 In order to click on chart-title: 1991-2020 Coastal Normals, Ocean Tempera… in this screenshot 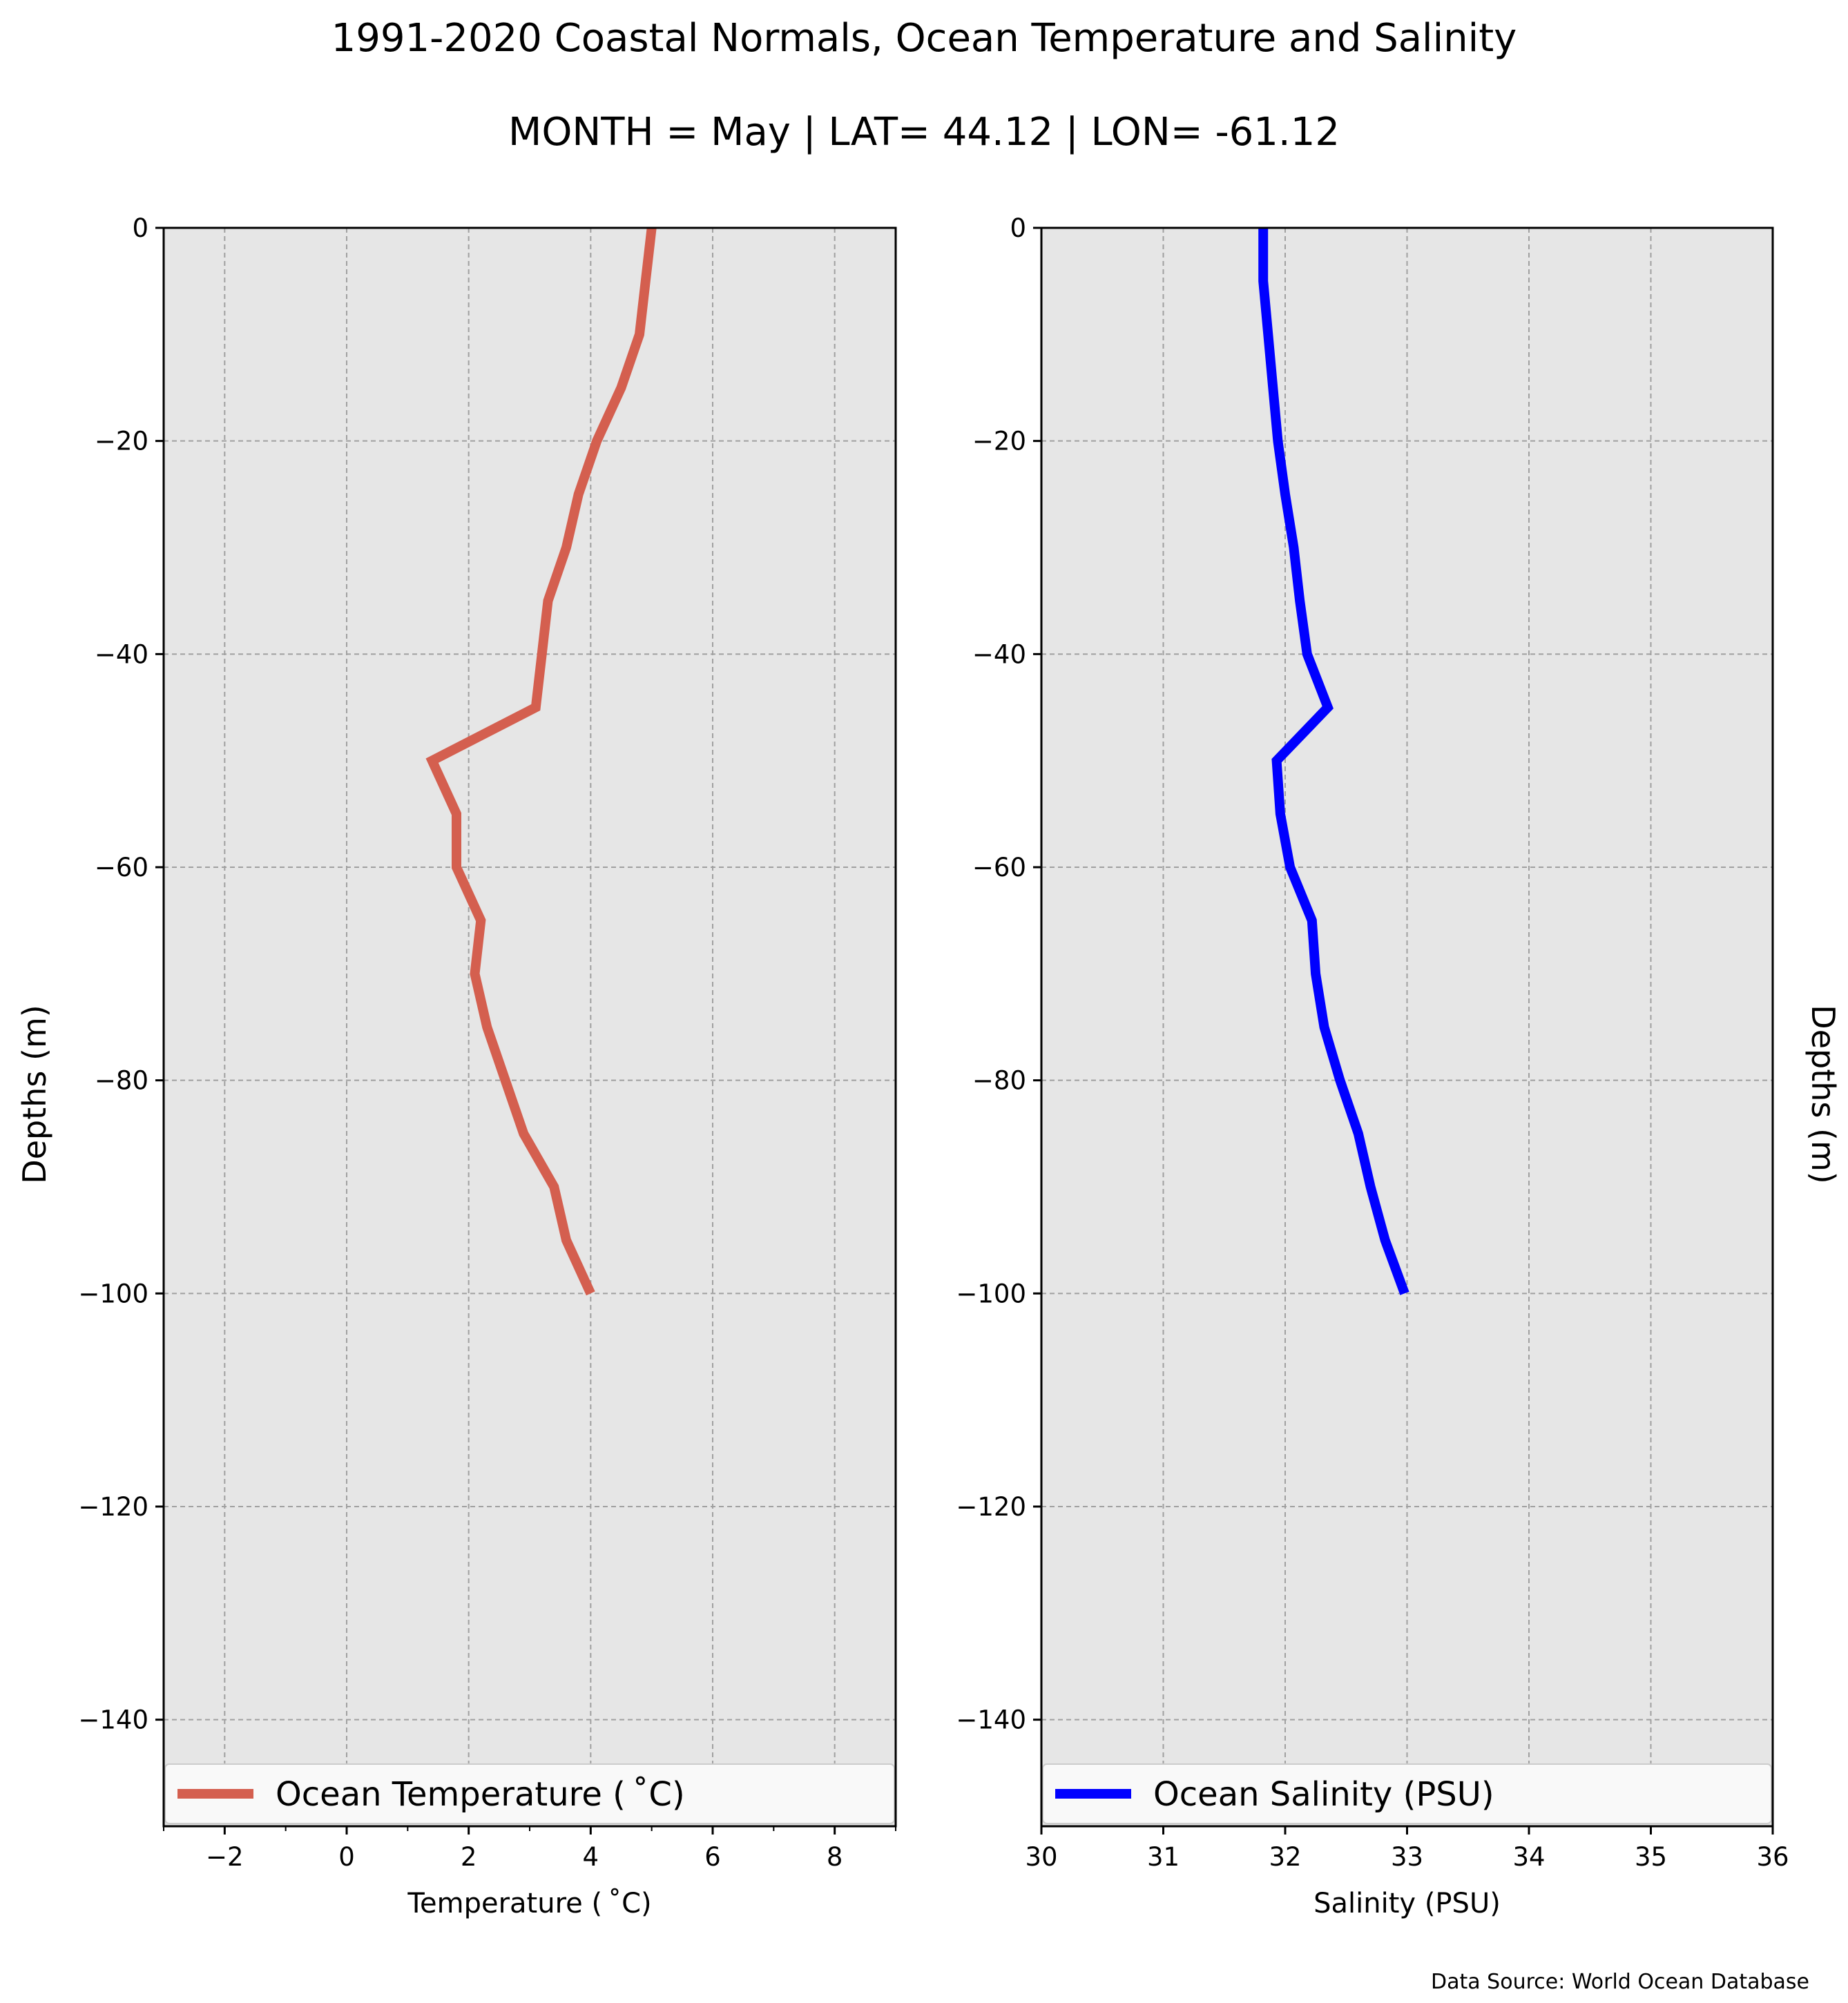, I will do `click(924, 39)`.